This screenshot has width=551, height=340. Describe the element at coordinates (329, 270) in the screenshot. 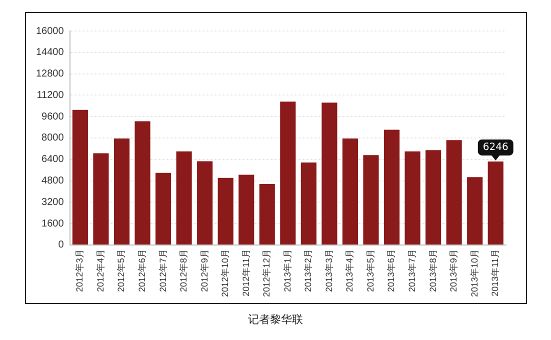

I see `x-tick-label: 2013年3月` at that location.